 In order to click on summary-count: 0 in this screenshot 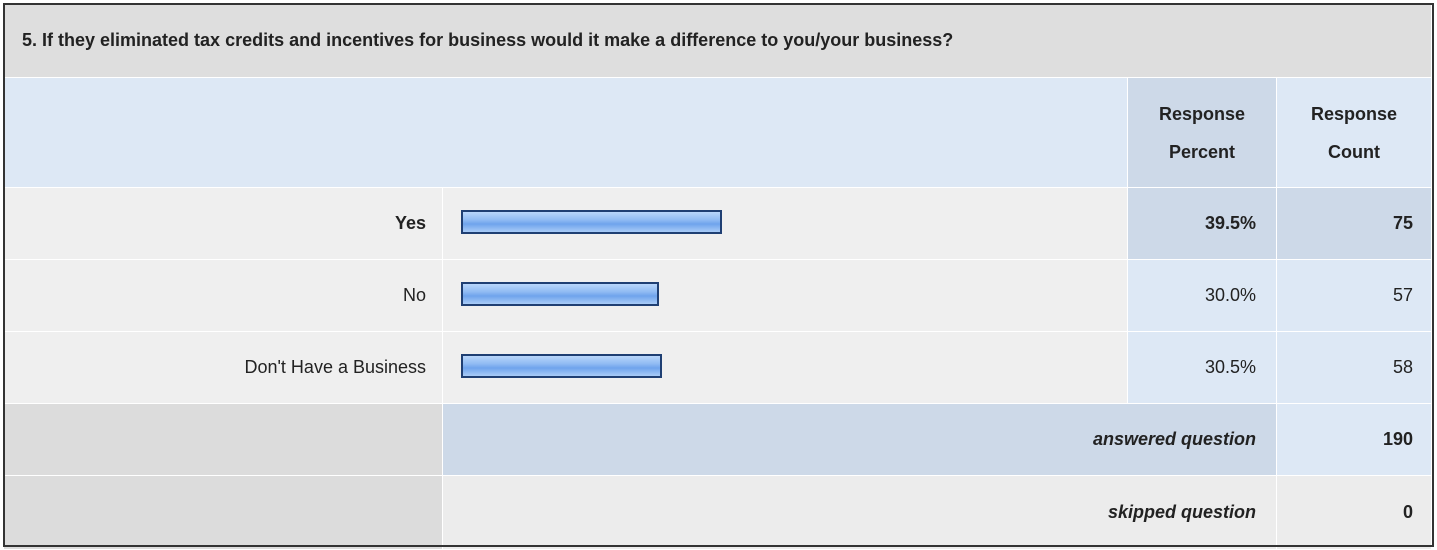, I will do `click(1354, 513)`.